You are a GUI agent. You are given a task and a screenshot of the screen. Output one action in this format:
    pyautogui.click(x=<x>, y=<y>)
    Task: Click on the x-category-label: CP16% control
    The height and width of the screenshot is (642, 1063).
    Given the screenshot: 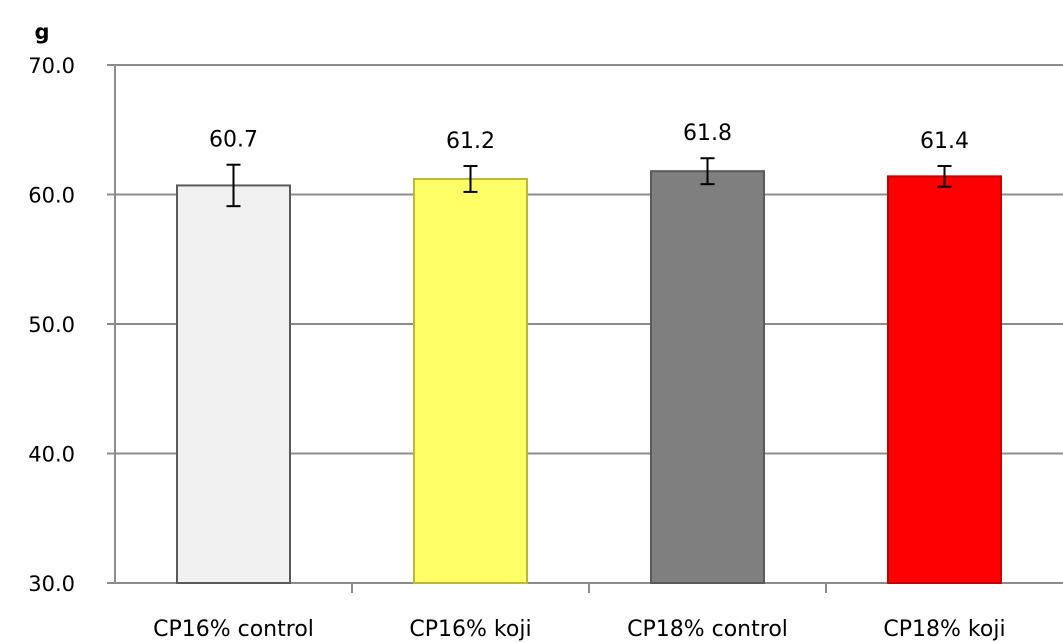 What is the action you would take?
    pyautogui.click(x=233, y=629)
    